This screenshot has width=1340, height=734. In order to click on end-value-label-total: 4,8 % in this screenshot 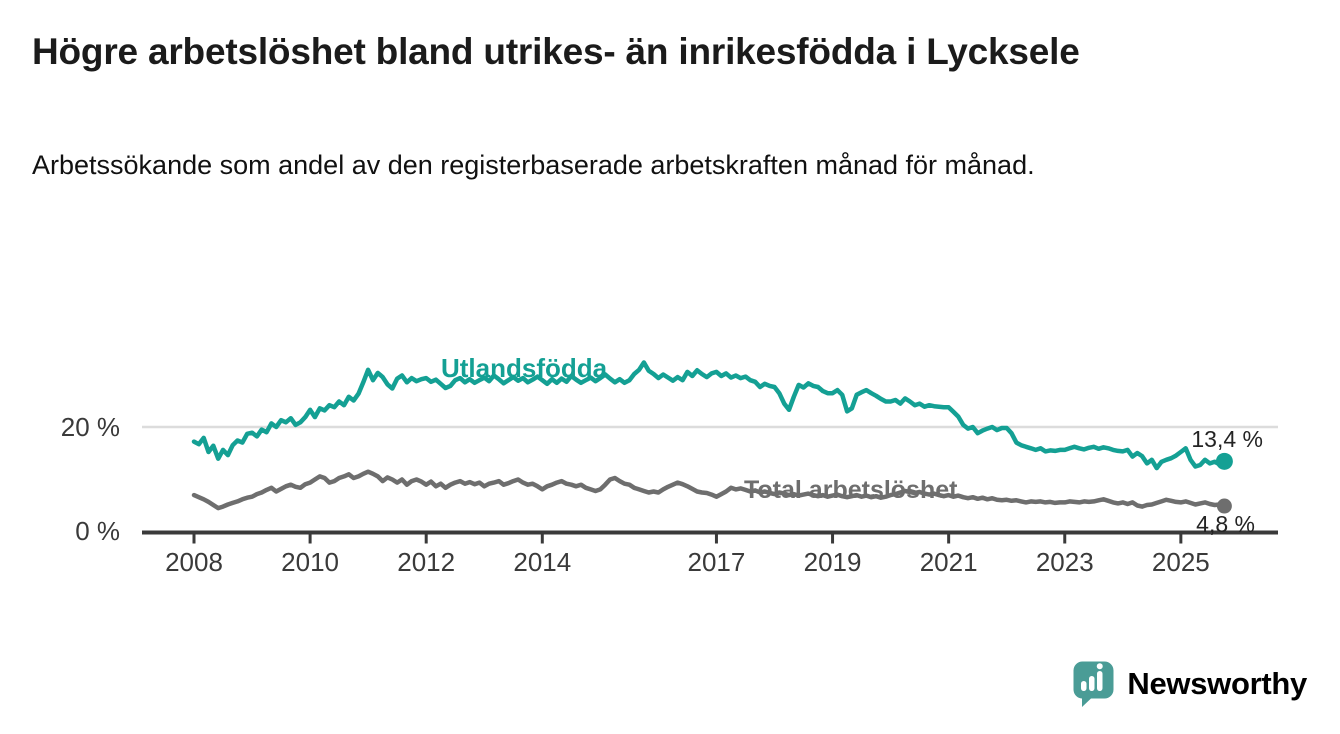, I will do `click(1225, 524)`.